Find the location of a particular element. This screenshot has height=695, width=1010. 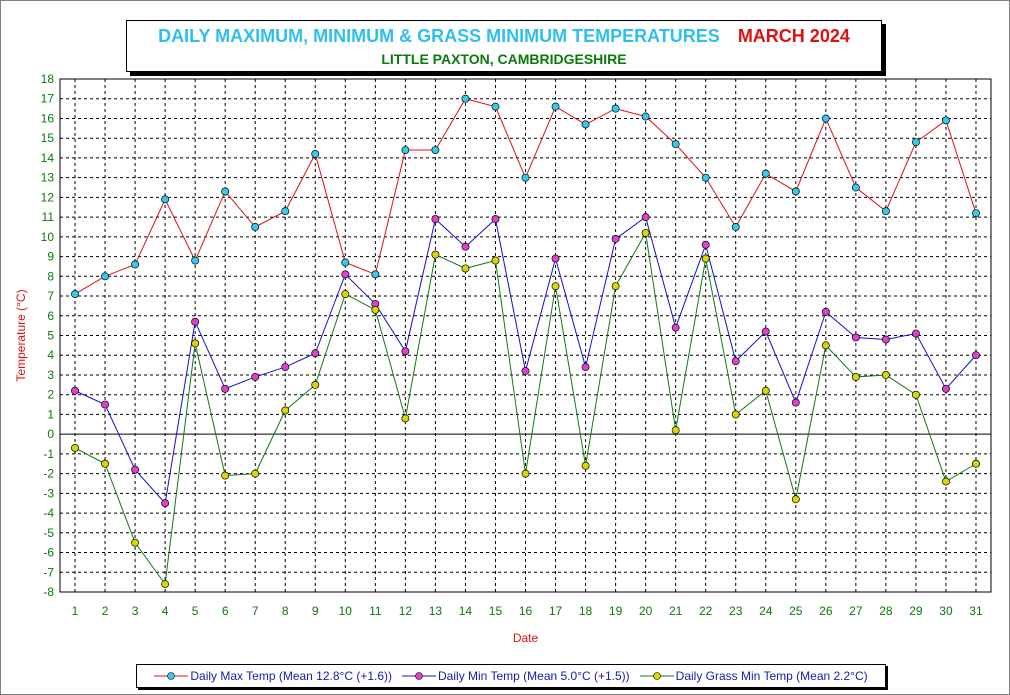

x-tick-label: 9 is located at coordinates (315, 611).